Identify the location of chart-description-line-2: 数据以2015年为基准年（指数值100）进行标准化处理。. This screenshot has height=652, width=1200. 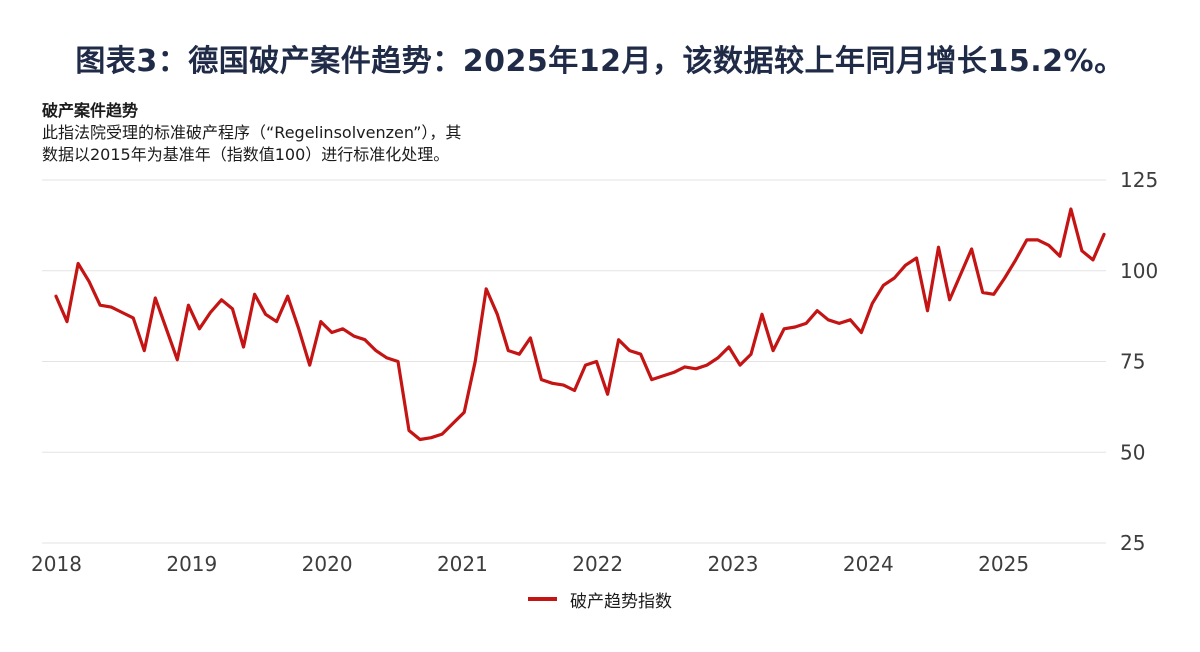
(246, 154).